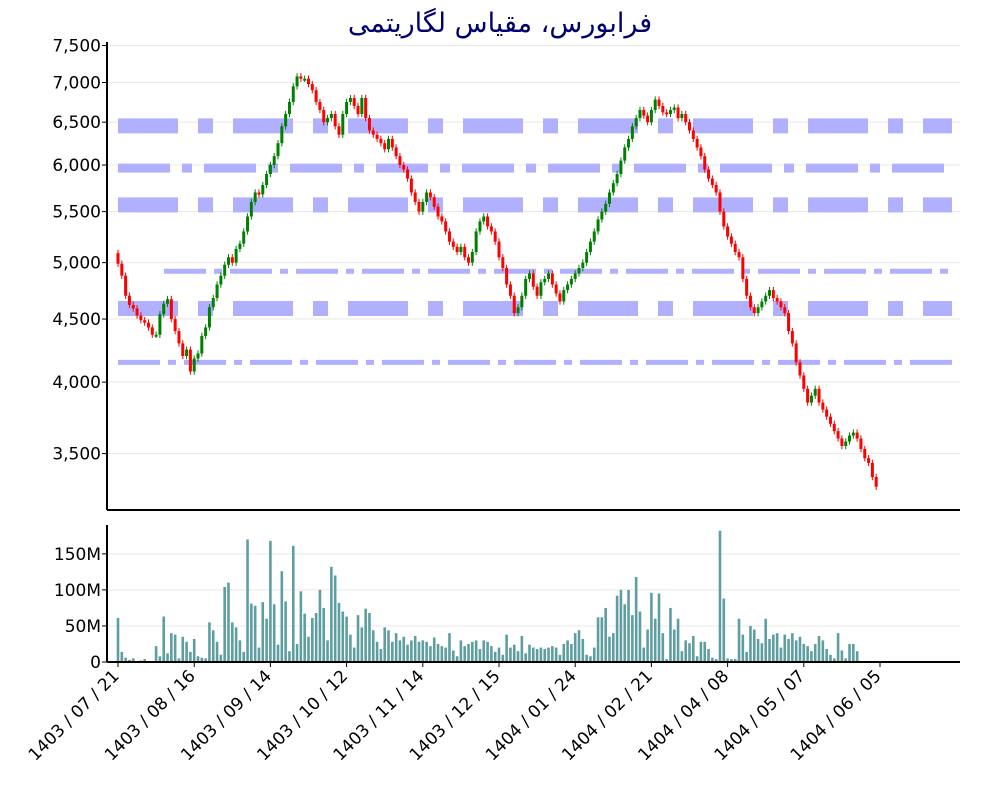 This screenshot has height=800, width=1000. Describe the element at coordinates (95, 663) in the screenshot. I see `volume-tick-label: 0` at that location.